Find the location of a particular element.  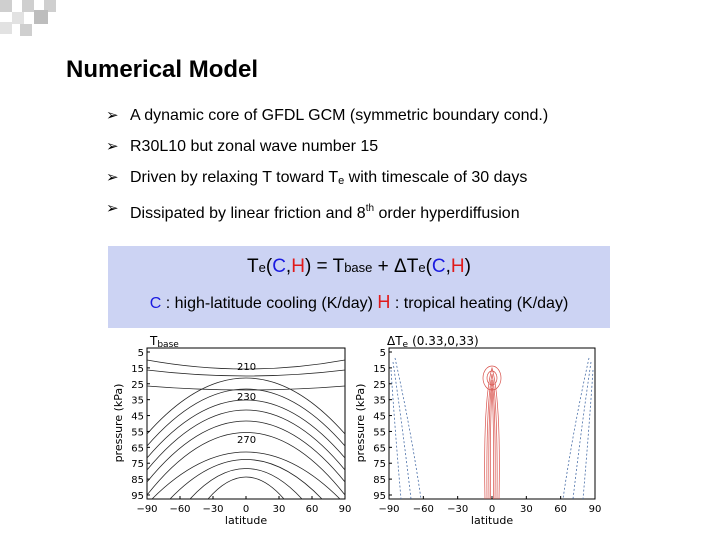

cooling-description: : high-latitude cooling (K/day) is located at coordinates (267, 303).